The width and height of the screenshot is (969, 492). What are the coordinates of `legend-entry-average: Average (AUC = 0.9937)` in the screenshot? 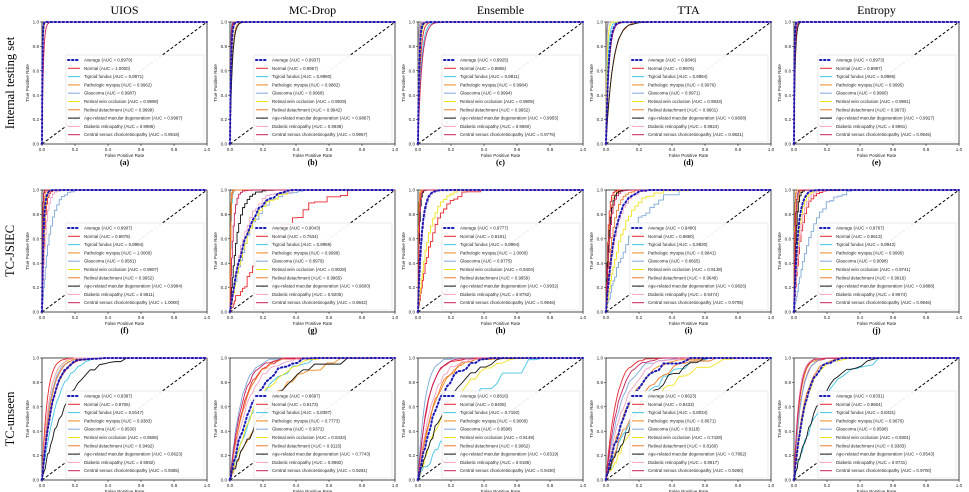 It's located at (296, 60).